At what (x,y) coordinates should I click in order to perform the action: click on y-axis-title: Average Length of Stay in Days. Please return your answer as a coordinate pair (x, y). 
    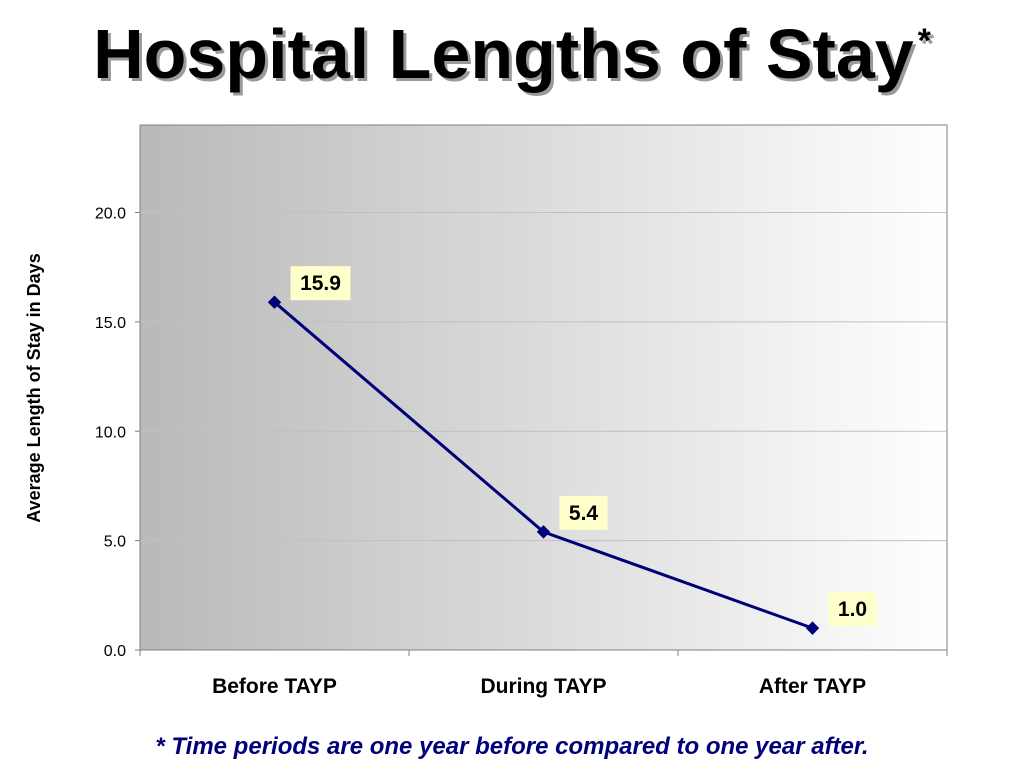
    Looking at the image, I should click on (34, 387).